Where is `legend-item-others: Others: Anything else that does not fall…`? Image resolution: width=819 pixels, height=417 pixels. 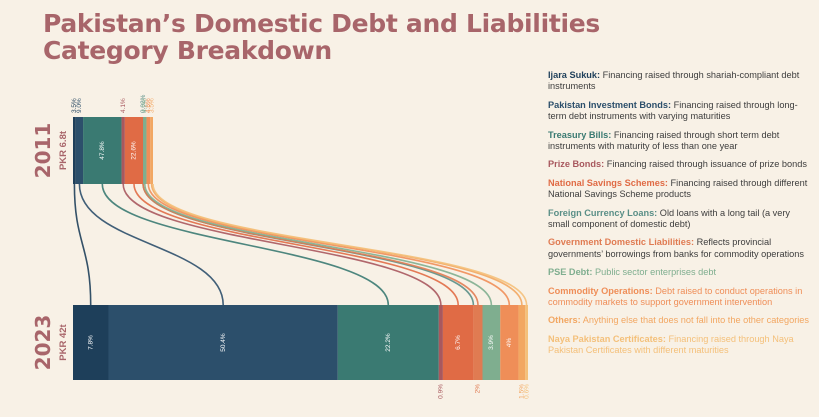 legend-item-others: Others: Anything else that does not fall… is located at coordinates (679, 320).